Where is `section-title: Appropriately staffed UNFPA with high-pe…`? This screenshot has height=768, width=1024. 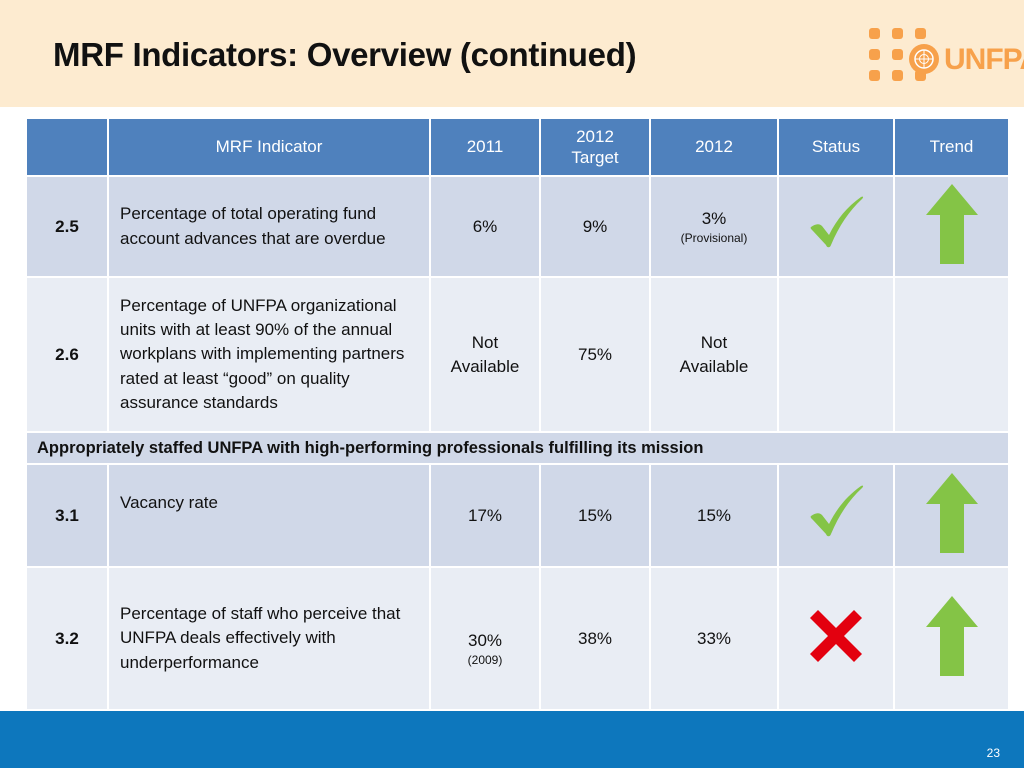 section-title: Appropriately staffed UNFPA with high-pe… is located at coordinates (517, 448).